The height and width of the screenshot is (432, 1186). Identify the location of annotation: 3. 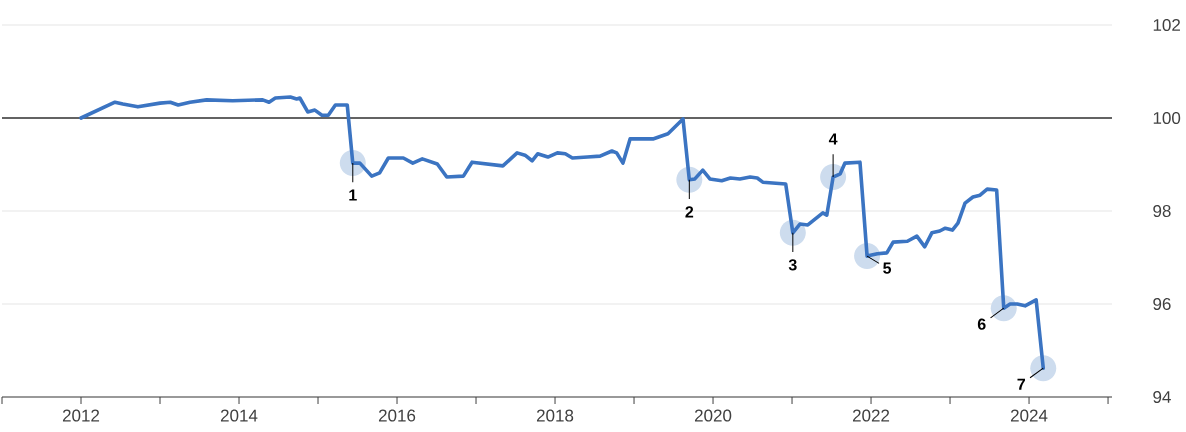
(792, 265).